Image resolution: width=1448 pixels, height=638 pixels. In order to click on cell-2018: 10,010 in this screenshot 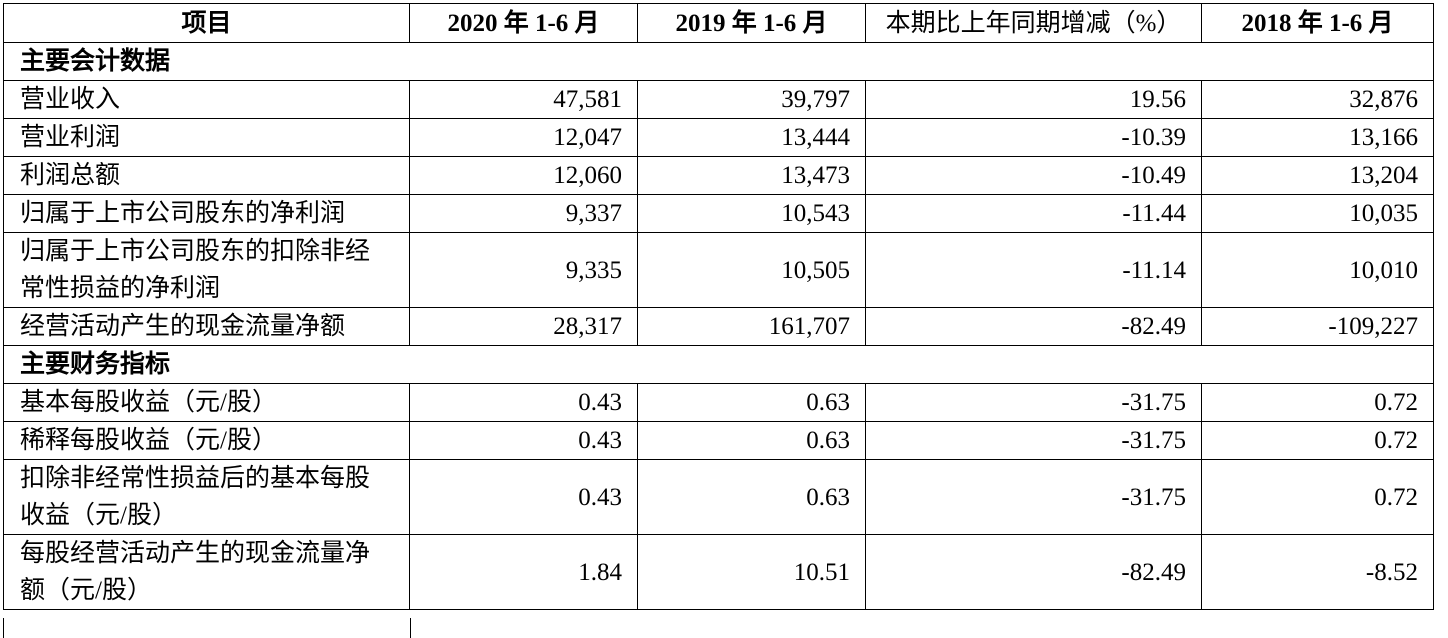, I will do `click(1317, 270)`.